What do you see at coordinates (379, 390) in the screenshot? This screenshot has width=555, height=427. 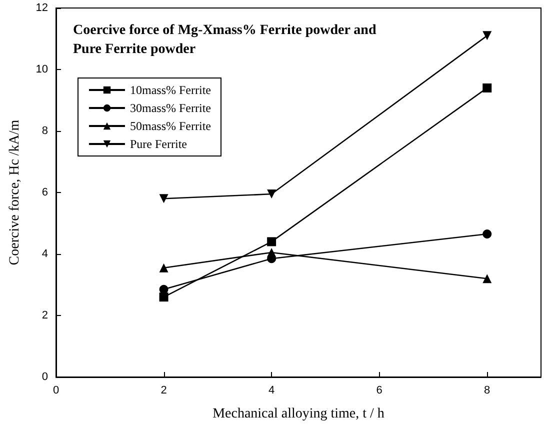 I see `x-tick-label: 6` at bounding box center [379, 390].